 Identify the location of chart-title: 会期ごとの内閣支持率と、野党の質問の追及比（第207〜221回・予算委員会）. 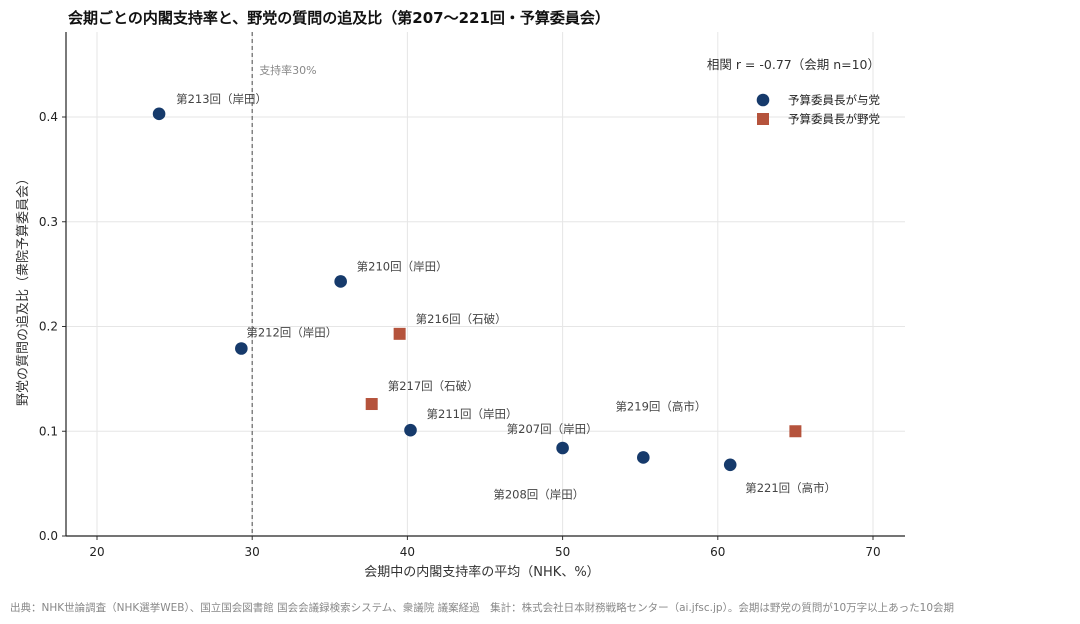
(339, 18).